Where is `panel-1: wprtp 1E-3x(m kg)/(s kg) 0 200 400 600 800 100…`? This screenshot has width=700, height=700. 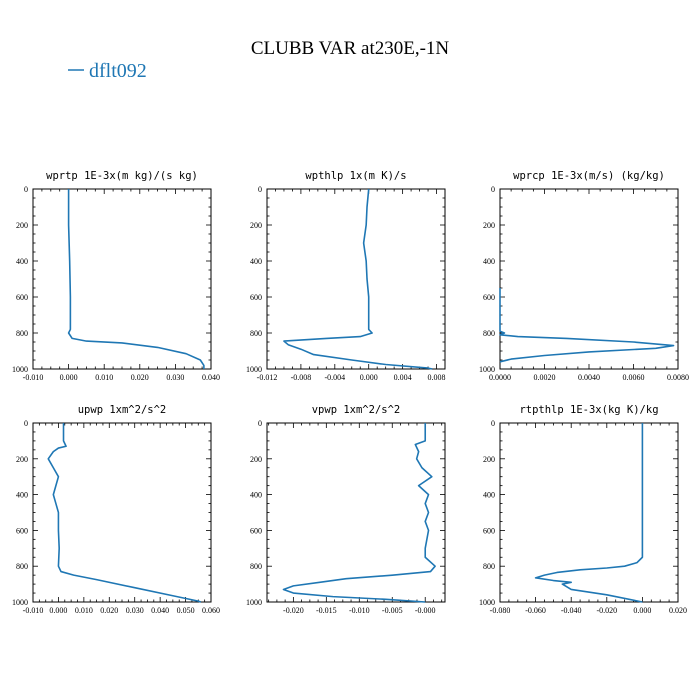
panel-1: wprtp 1E-3x(m kg)/(s kg) 0 200 400 600 800 100… is located at coordinates (116, 276).